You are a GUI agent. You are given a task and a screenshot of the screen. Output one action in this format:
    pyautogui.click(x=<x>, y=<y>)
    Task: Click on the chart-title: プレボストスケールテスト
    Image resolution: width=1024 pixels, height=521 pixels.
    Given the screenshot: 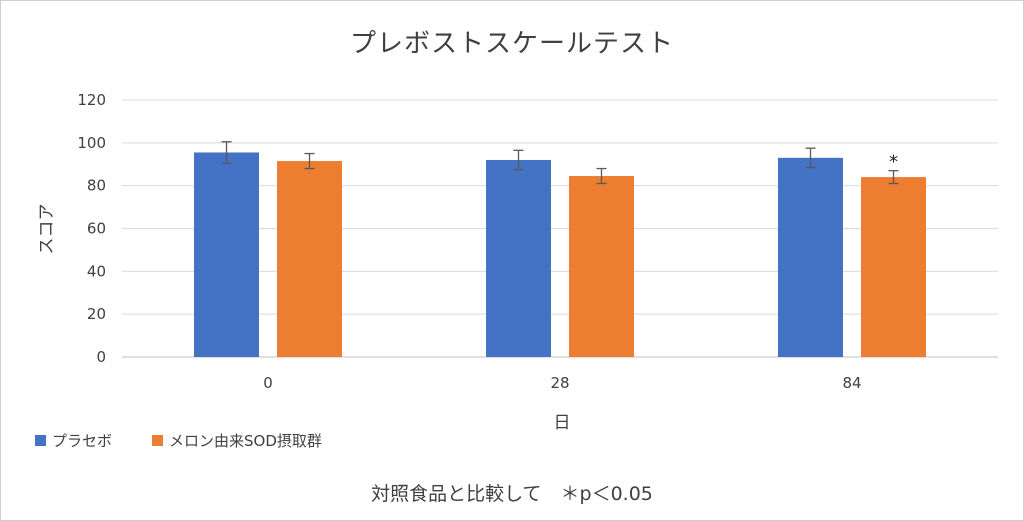 What is the action you would take?
    pyautogui.click(x=512, y=44)
    